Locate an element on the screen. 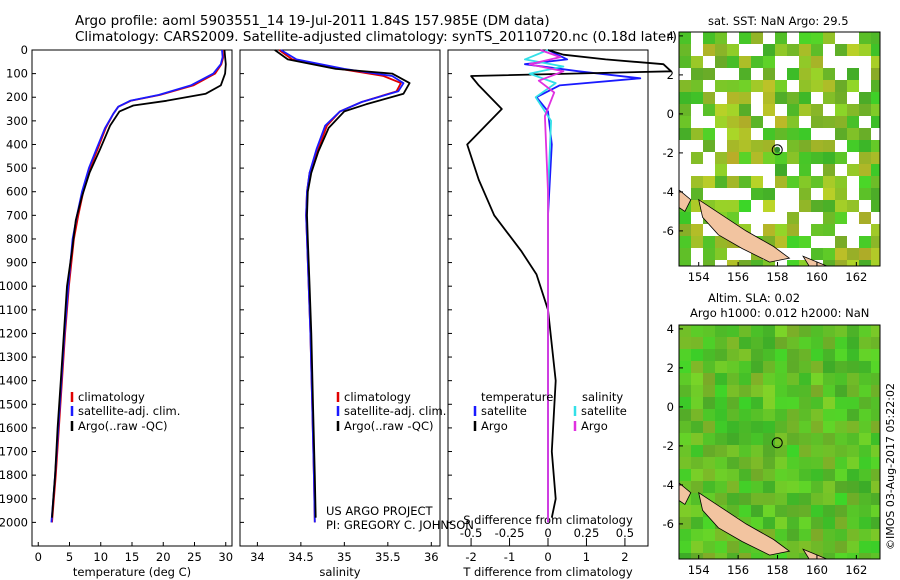 The height and width of the screenshot is (580, 900). sst-map-argo-marker-fill is located at coordinates (777, 149).